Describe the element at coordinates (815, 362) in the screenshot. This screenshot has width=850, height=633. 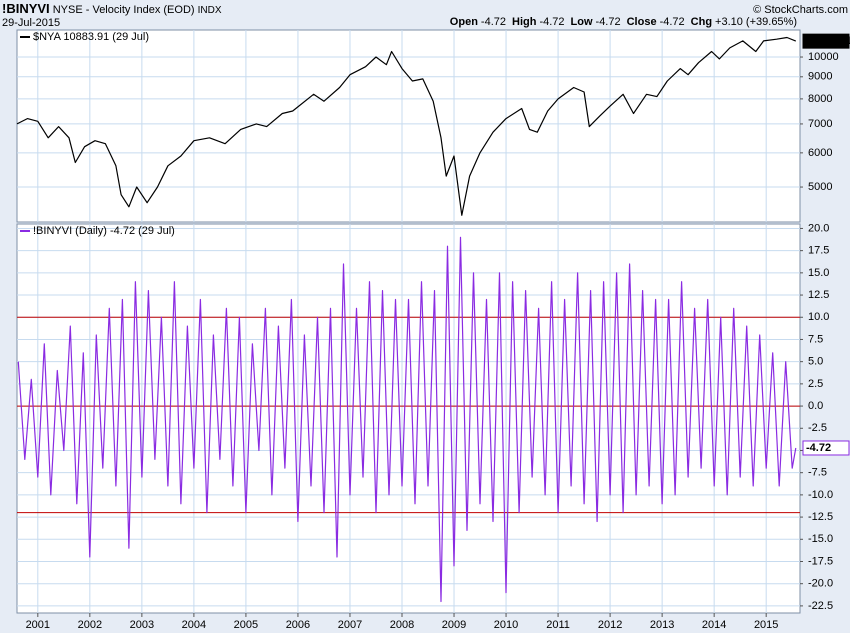
I see `y-tick-label: 5.0` at that location.